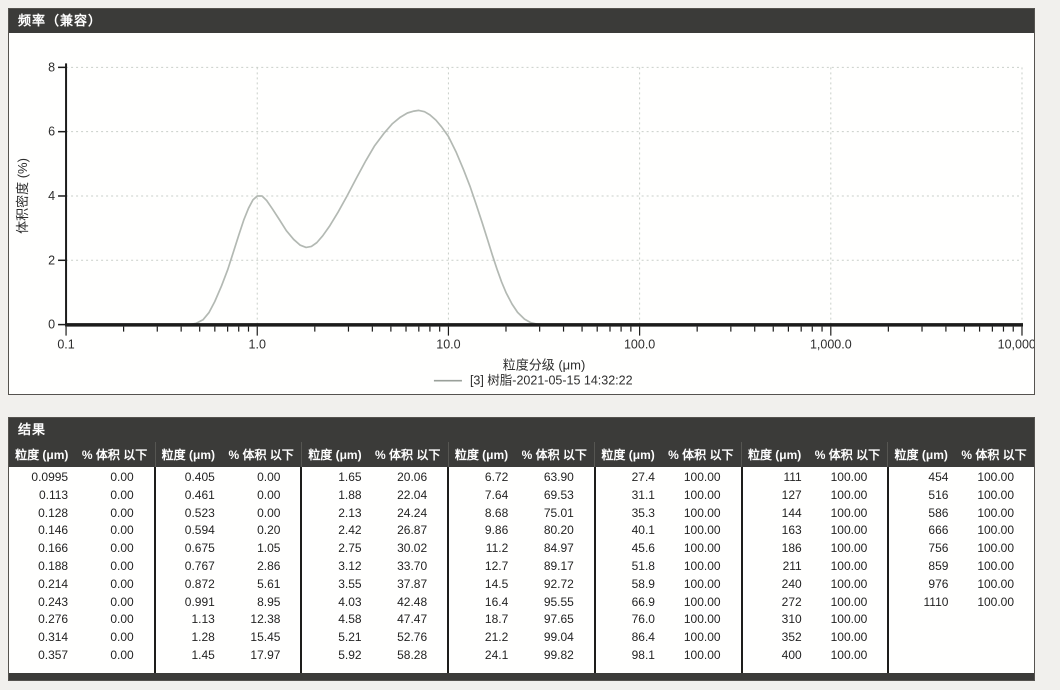  Describe the element at coordinates (545, 345) in the screenshot. I see `x-tick-labels: 0.1 1.0 10.0 100.0 1,000.0 10,000.0` at that location.